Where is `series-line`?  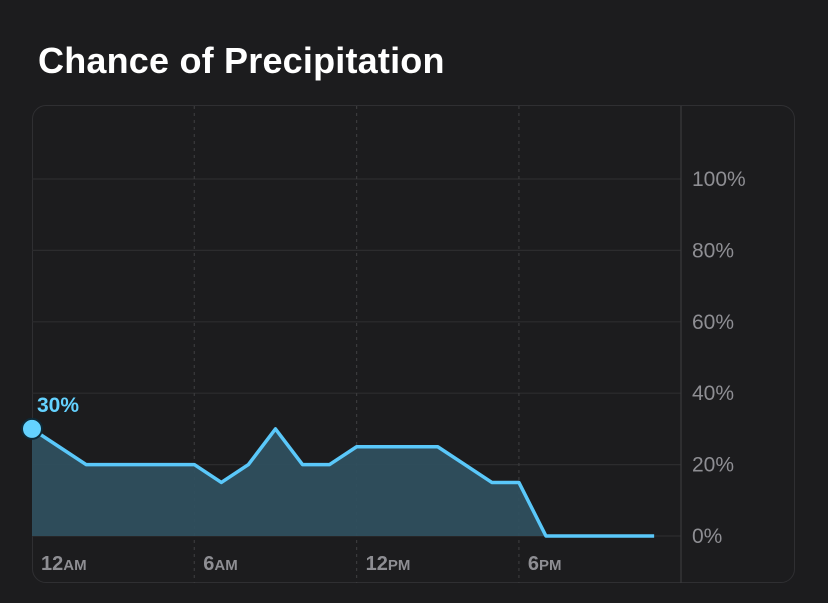 series-line is located at coordinates (343, 482).